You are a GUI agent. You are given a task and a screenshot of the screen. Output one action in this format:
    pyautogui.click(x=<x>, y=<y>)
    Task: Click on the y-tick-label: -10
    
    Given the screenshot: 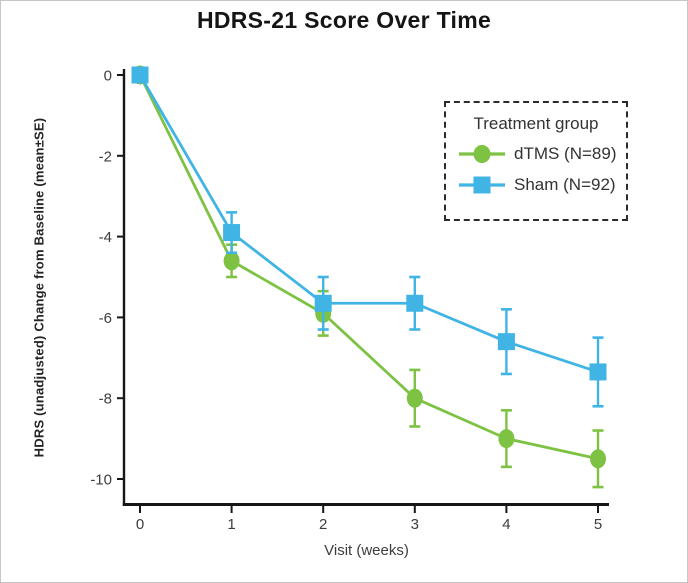 What is the action you would take?
    pyautogui.click(x=101, y=480)
    